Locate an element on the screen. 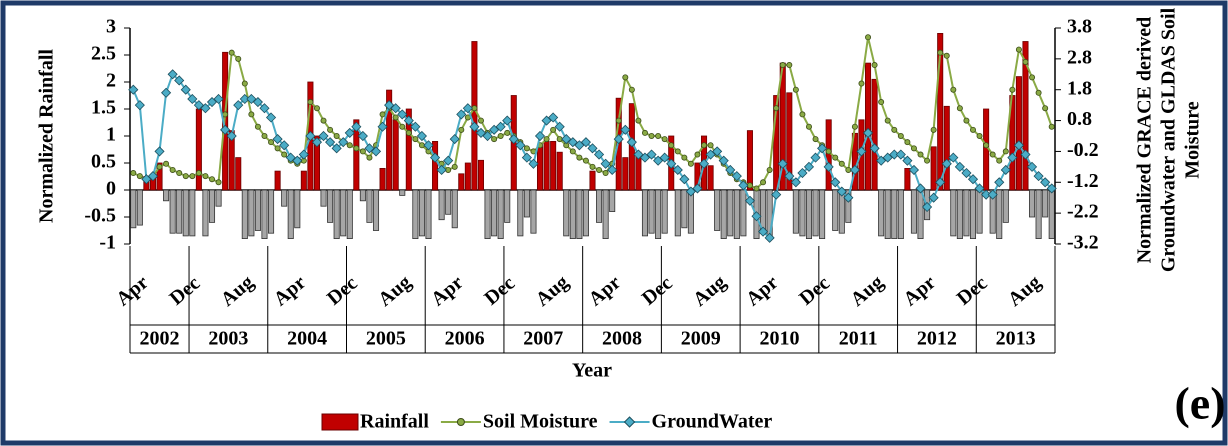 This screenshot has height=446, width=1228. legend-swatch is located at coordinates (340, 422).